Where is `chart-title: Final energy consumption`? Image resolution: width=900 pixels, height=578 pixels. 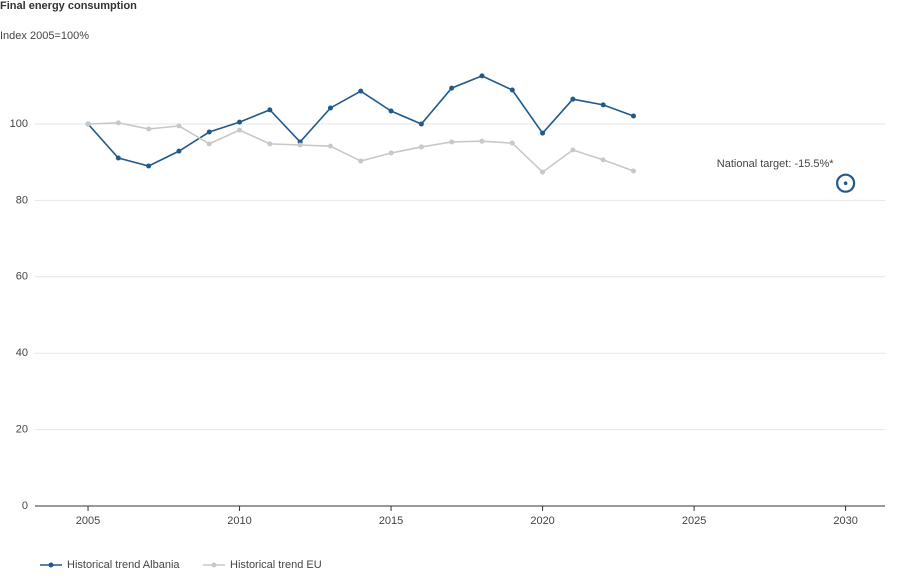
chart-title: Final energy consumption is located at coordinates (68, 6).